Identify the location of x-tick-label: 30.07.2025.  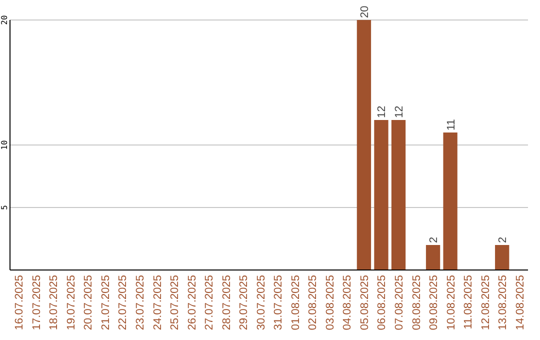
(261, 302).